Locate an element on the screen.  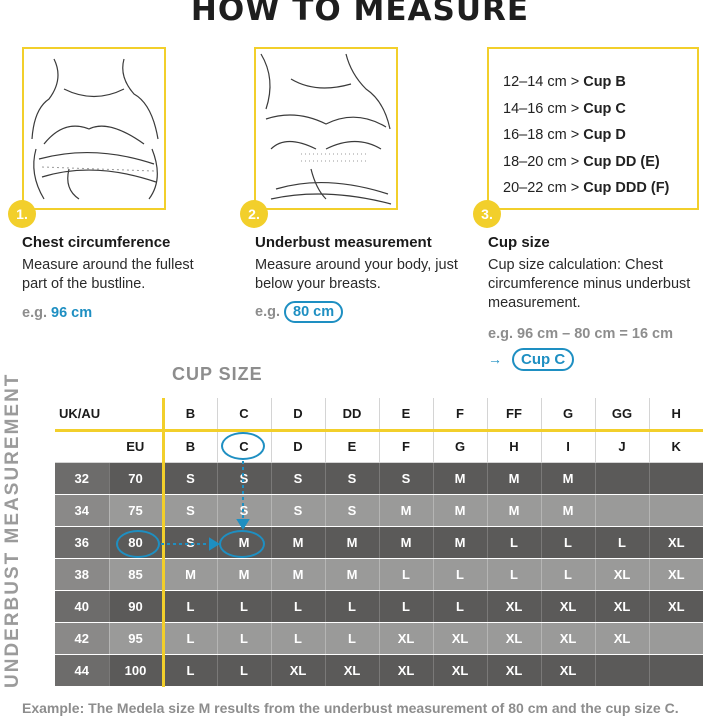
cup-range-row: 14–16 cm > Cup C is located at coordinates (564, 108).